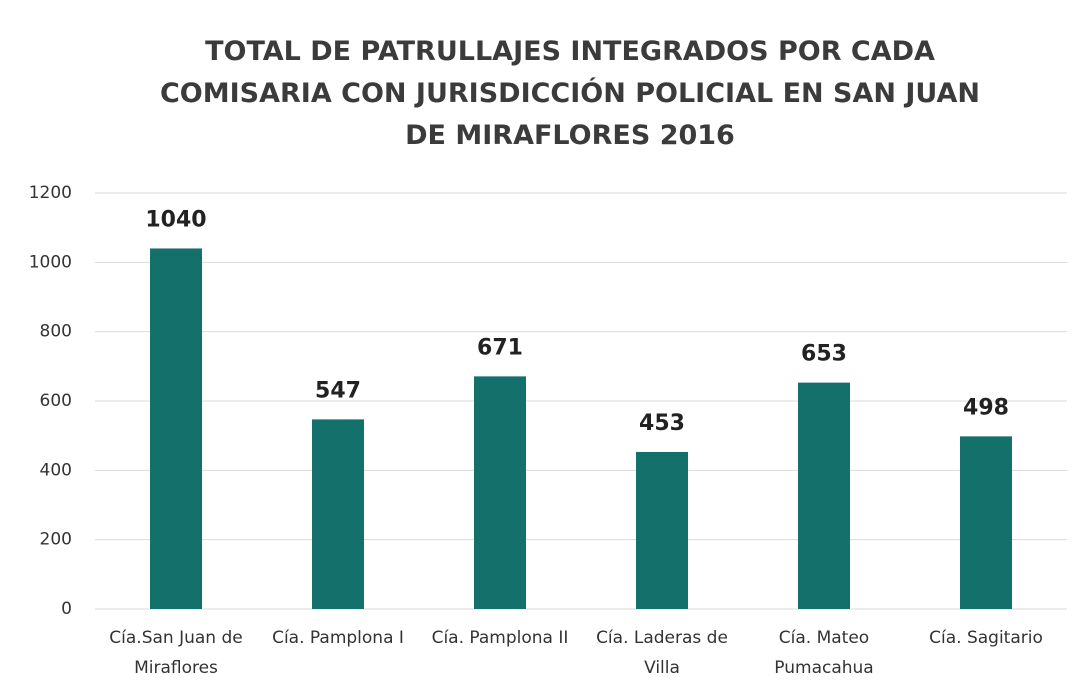 The image size is (1079, 688). What do you see at coordinates (662, 653) in the screenshot?
I see `x-tick-label: Cía. Laderas de Villa` at bounding box center [662, 653].